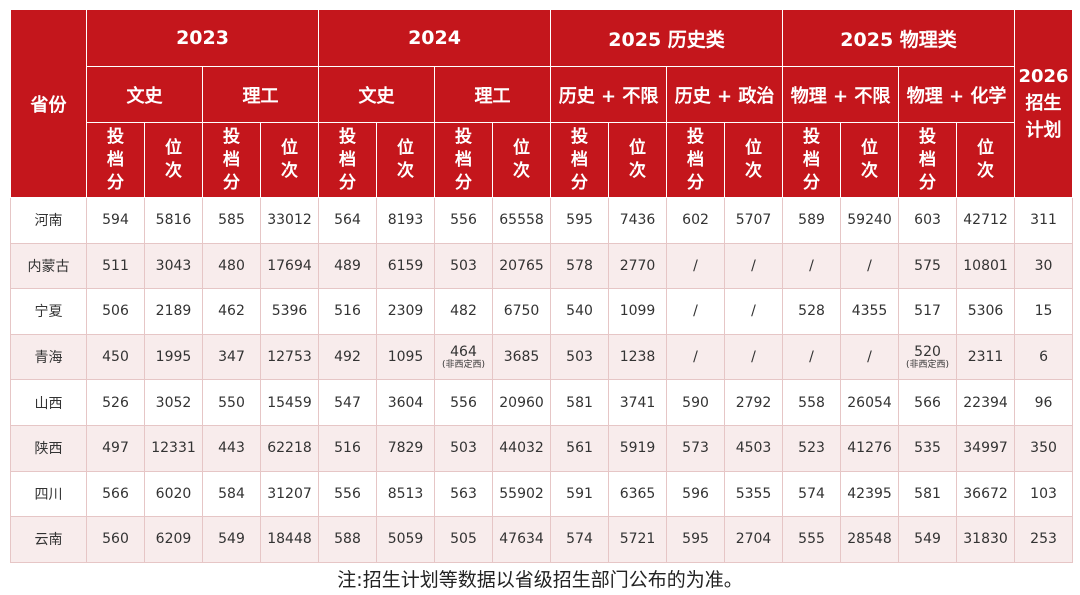 This screenshot has width=1080, height=595. What do you see at coordinates (696, 311) in the screenshot?
I see `score-cell: /` at bounding box center [696, 311].